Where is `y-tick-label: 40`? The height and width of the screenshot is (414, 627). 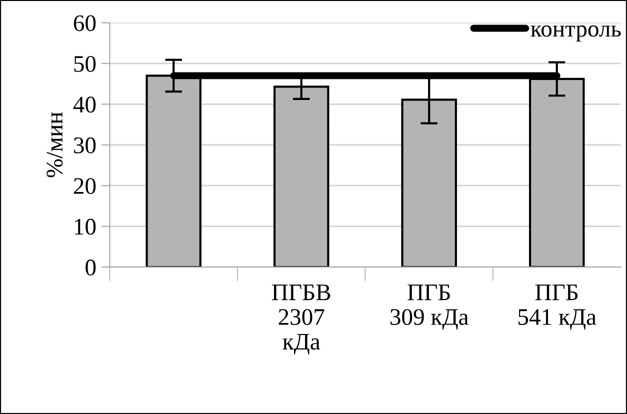
y-tick-label: 40 is located at coordinates (84, 104).